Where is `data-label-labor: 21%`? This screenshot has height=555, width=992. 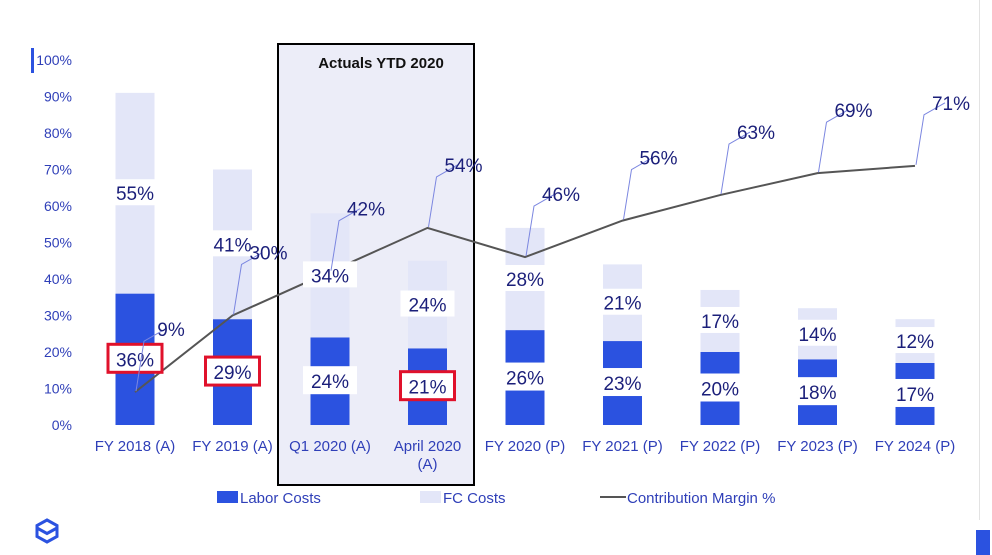
data-label-labor: 21% is located at coordinates (427, 388).